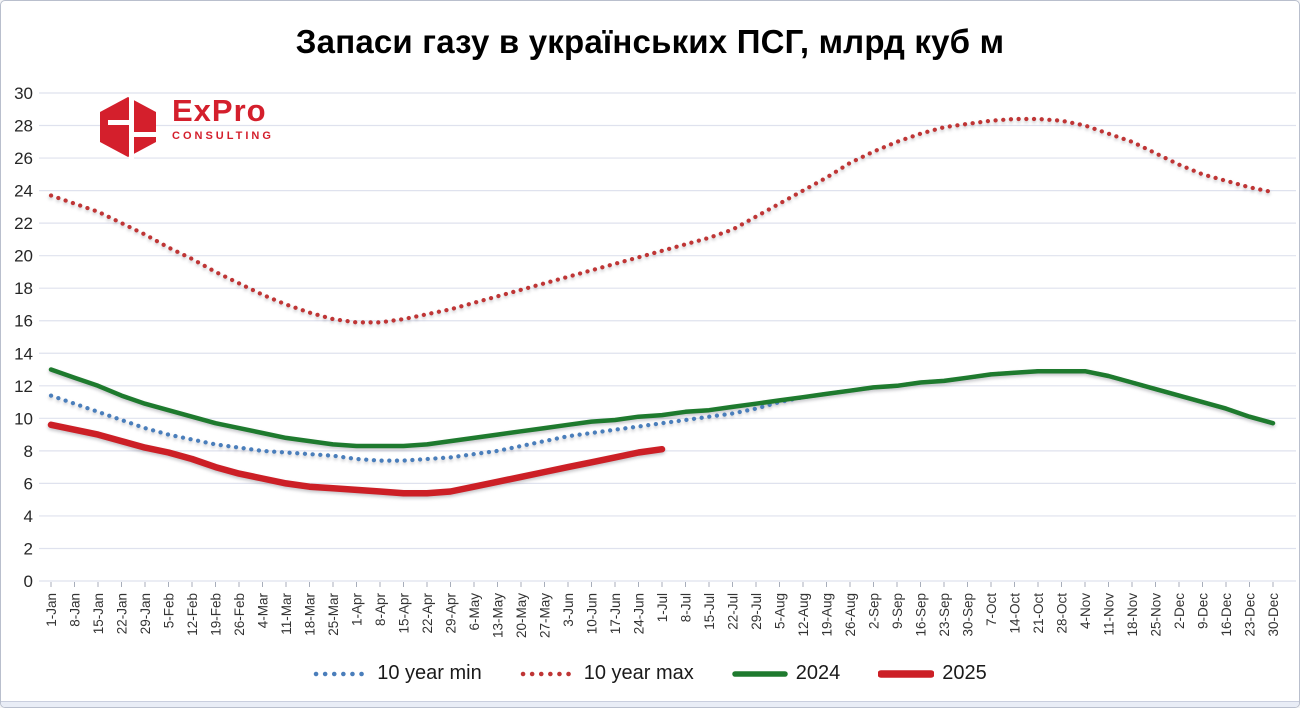 This screenshot has height=708, width=1300. Describe the element at coordinates (1179, 611) in the screenshot. I see `x-axis-label: 2-Dec` at that location.